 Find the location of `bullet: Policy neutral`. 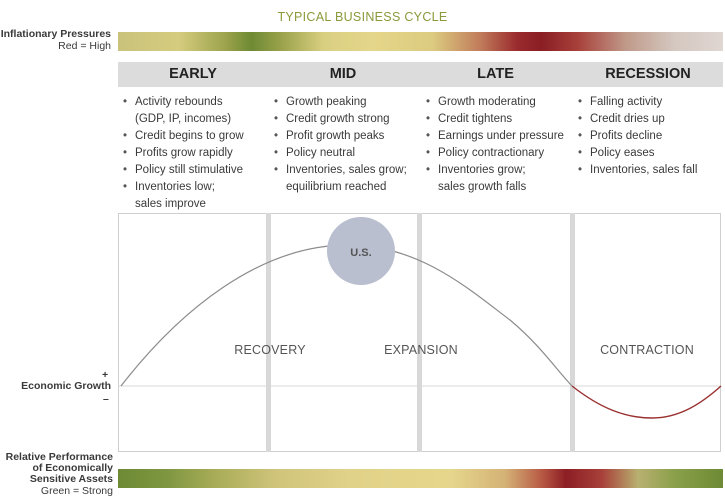

bullet: Policy neutral is located at coordinates (348, 153).